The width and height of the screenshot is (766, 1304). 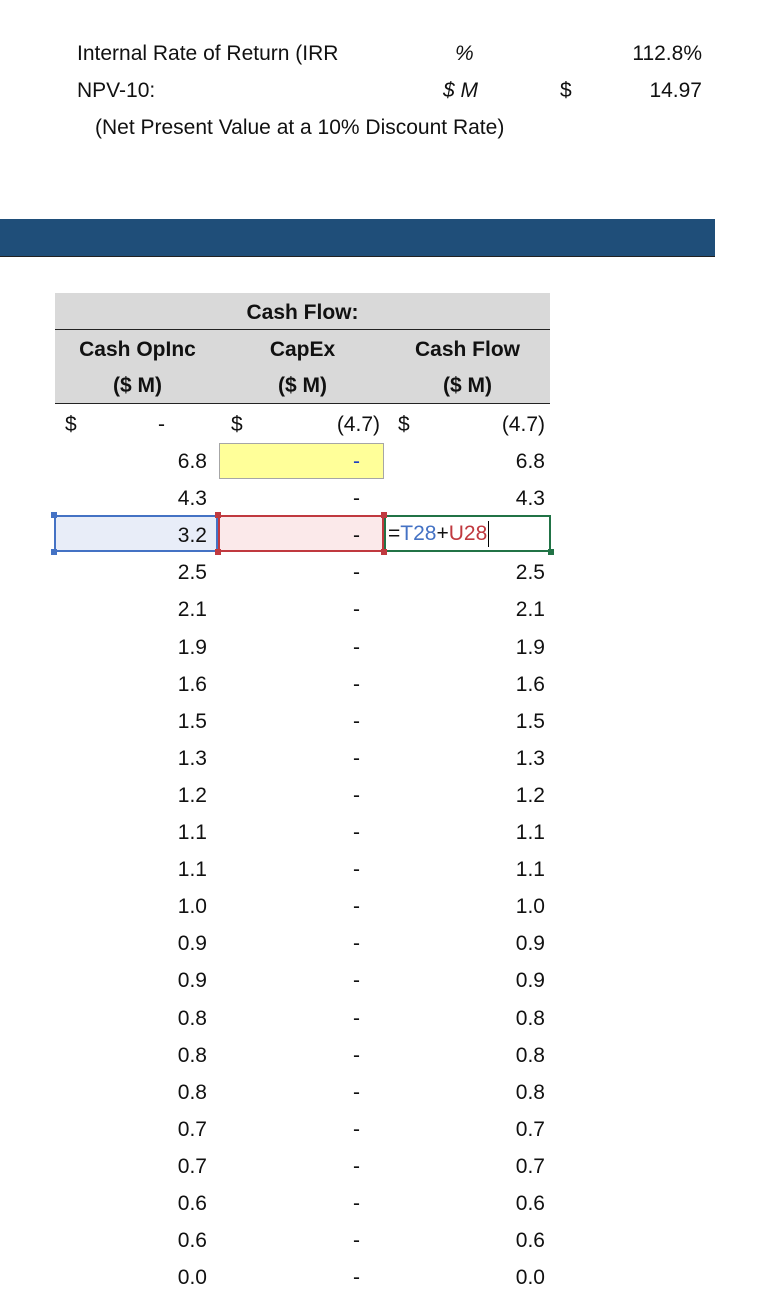 What do you see at coordinates (358, 424) in the screenshot?
I see `cell-capex: (4.7)` at bounding box center [358, 424].